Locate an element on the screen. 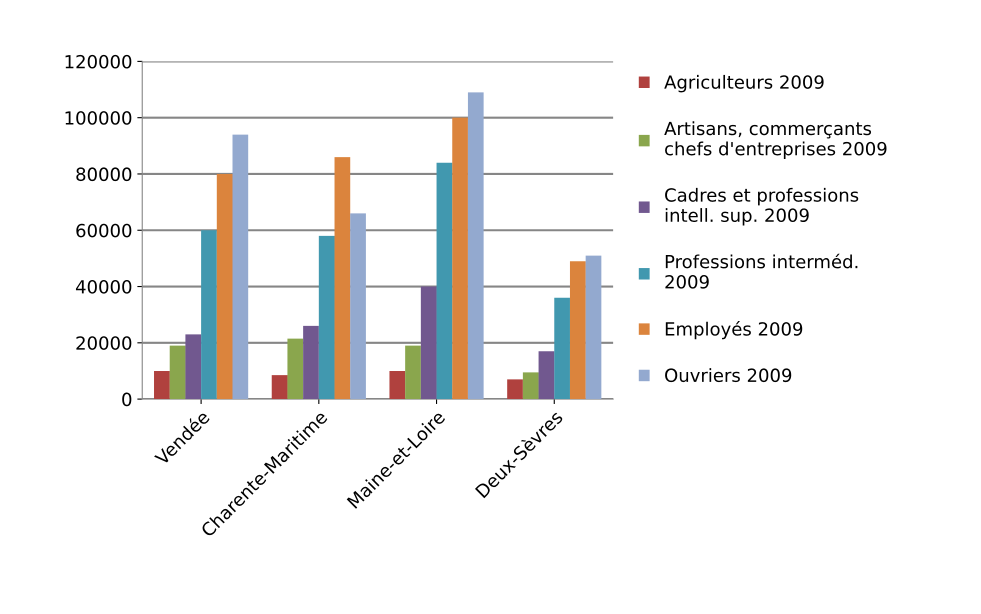 This screenshot has width=981, height=614. y-tick-label: 0 is located at coordinates (127, 399).